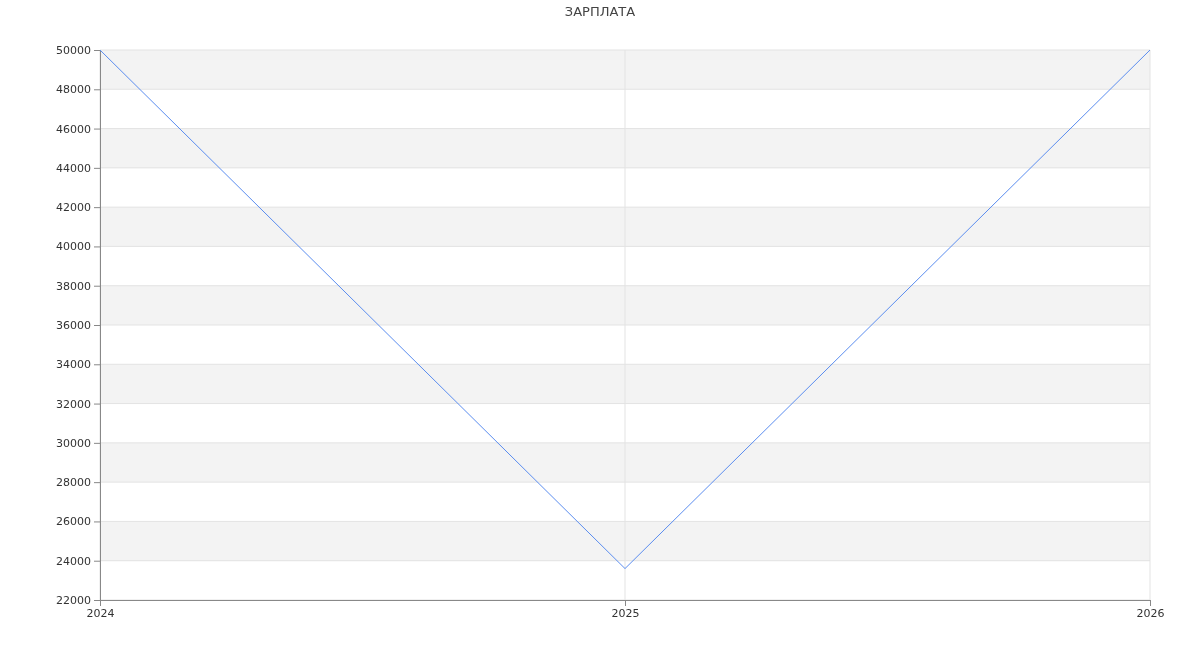 This screenshot has width=1200, height=650. What do you see at coordinates (100, 613) in the screenshot?
I see `x-tick-label: 2024` at bounding box center [100, 613].